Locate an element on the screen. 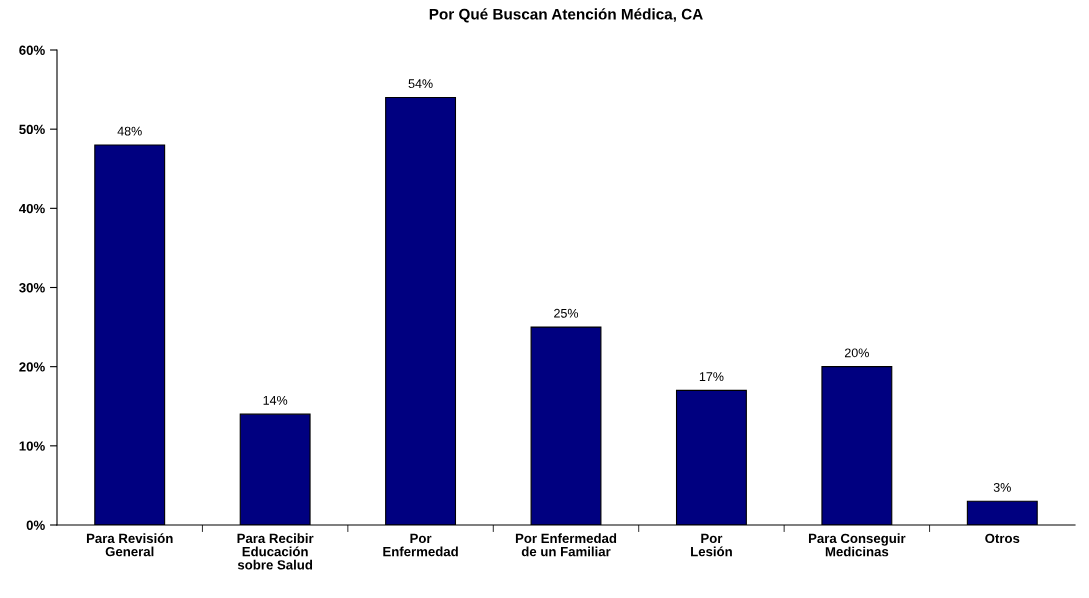 This screenshot has width=1089, height=598. y-tick-label: 40% is located at coordinates (31, 208).